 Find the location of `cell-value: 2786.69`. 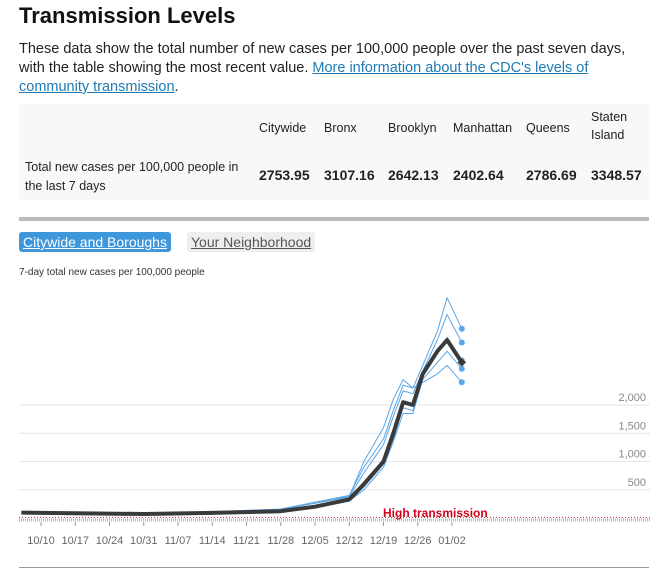

cell-value: 2786.69 is located at coordinates (551, 175).